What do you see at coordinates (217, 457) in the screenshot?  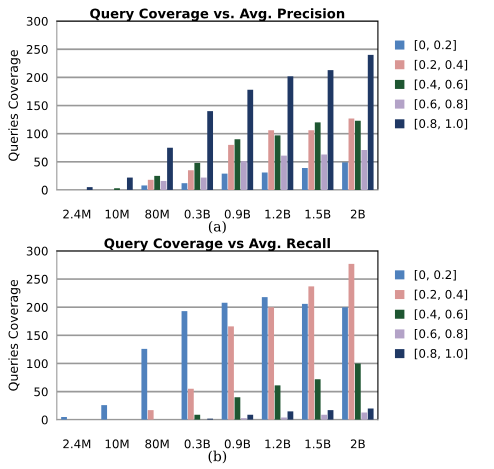 I see `x-axis-title: (b)` at bounding box center [217, 457].